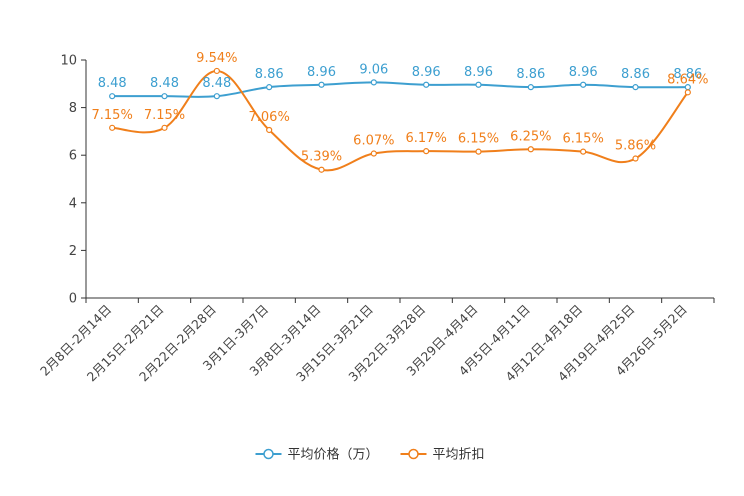 Image resolution: width=744 pixels, height=496 pixels. I want to click on legend-label: 平均价格（万）, so click(333, 455).